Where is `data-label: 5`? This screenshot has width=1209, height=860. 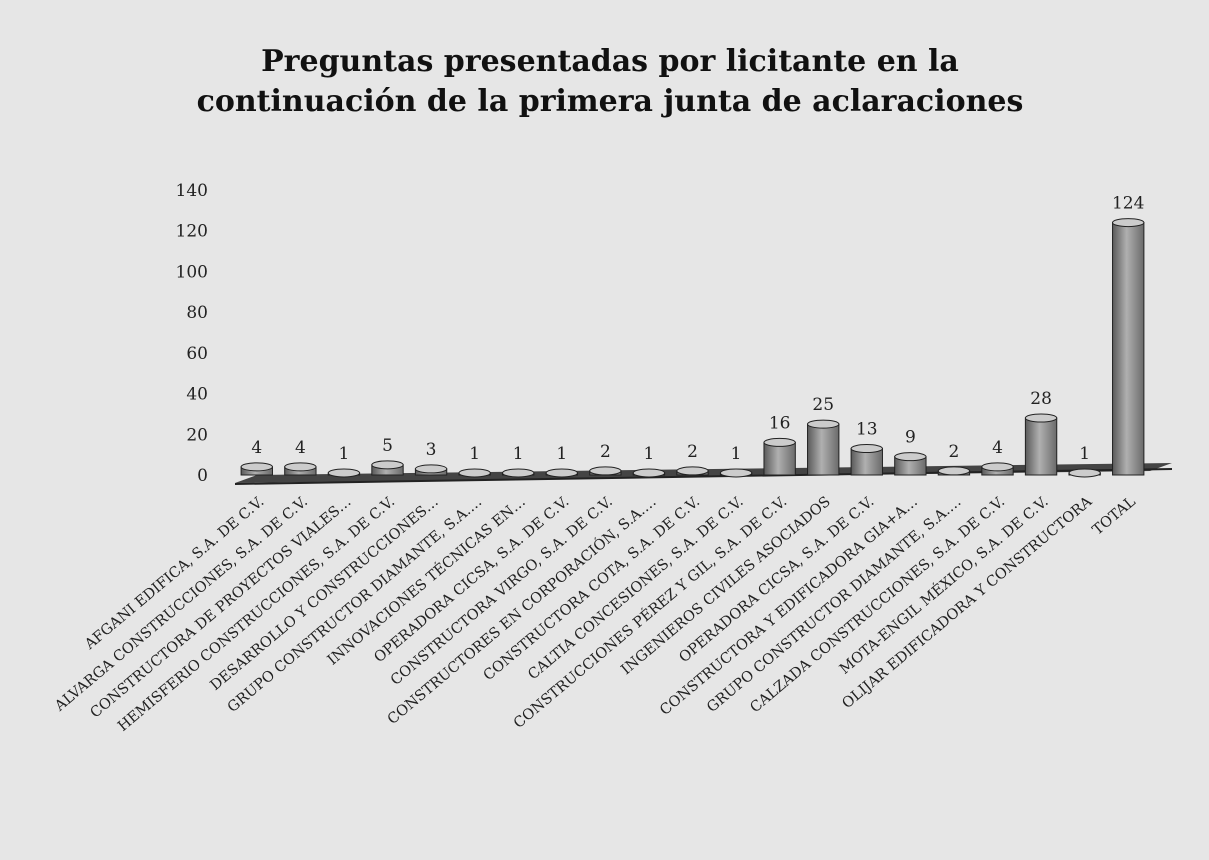 data-label: 5 is located at coordinates (387, 446).